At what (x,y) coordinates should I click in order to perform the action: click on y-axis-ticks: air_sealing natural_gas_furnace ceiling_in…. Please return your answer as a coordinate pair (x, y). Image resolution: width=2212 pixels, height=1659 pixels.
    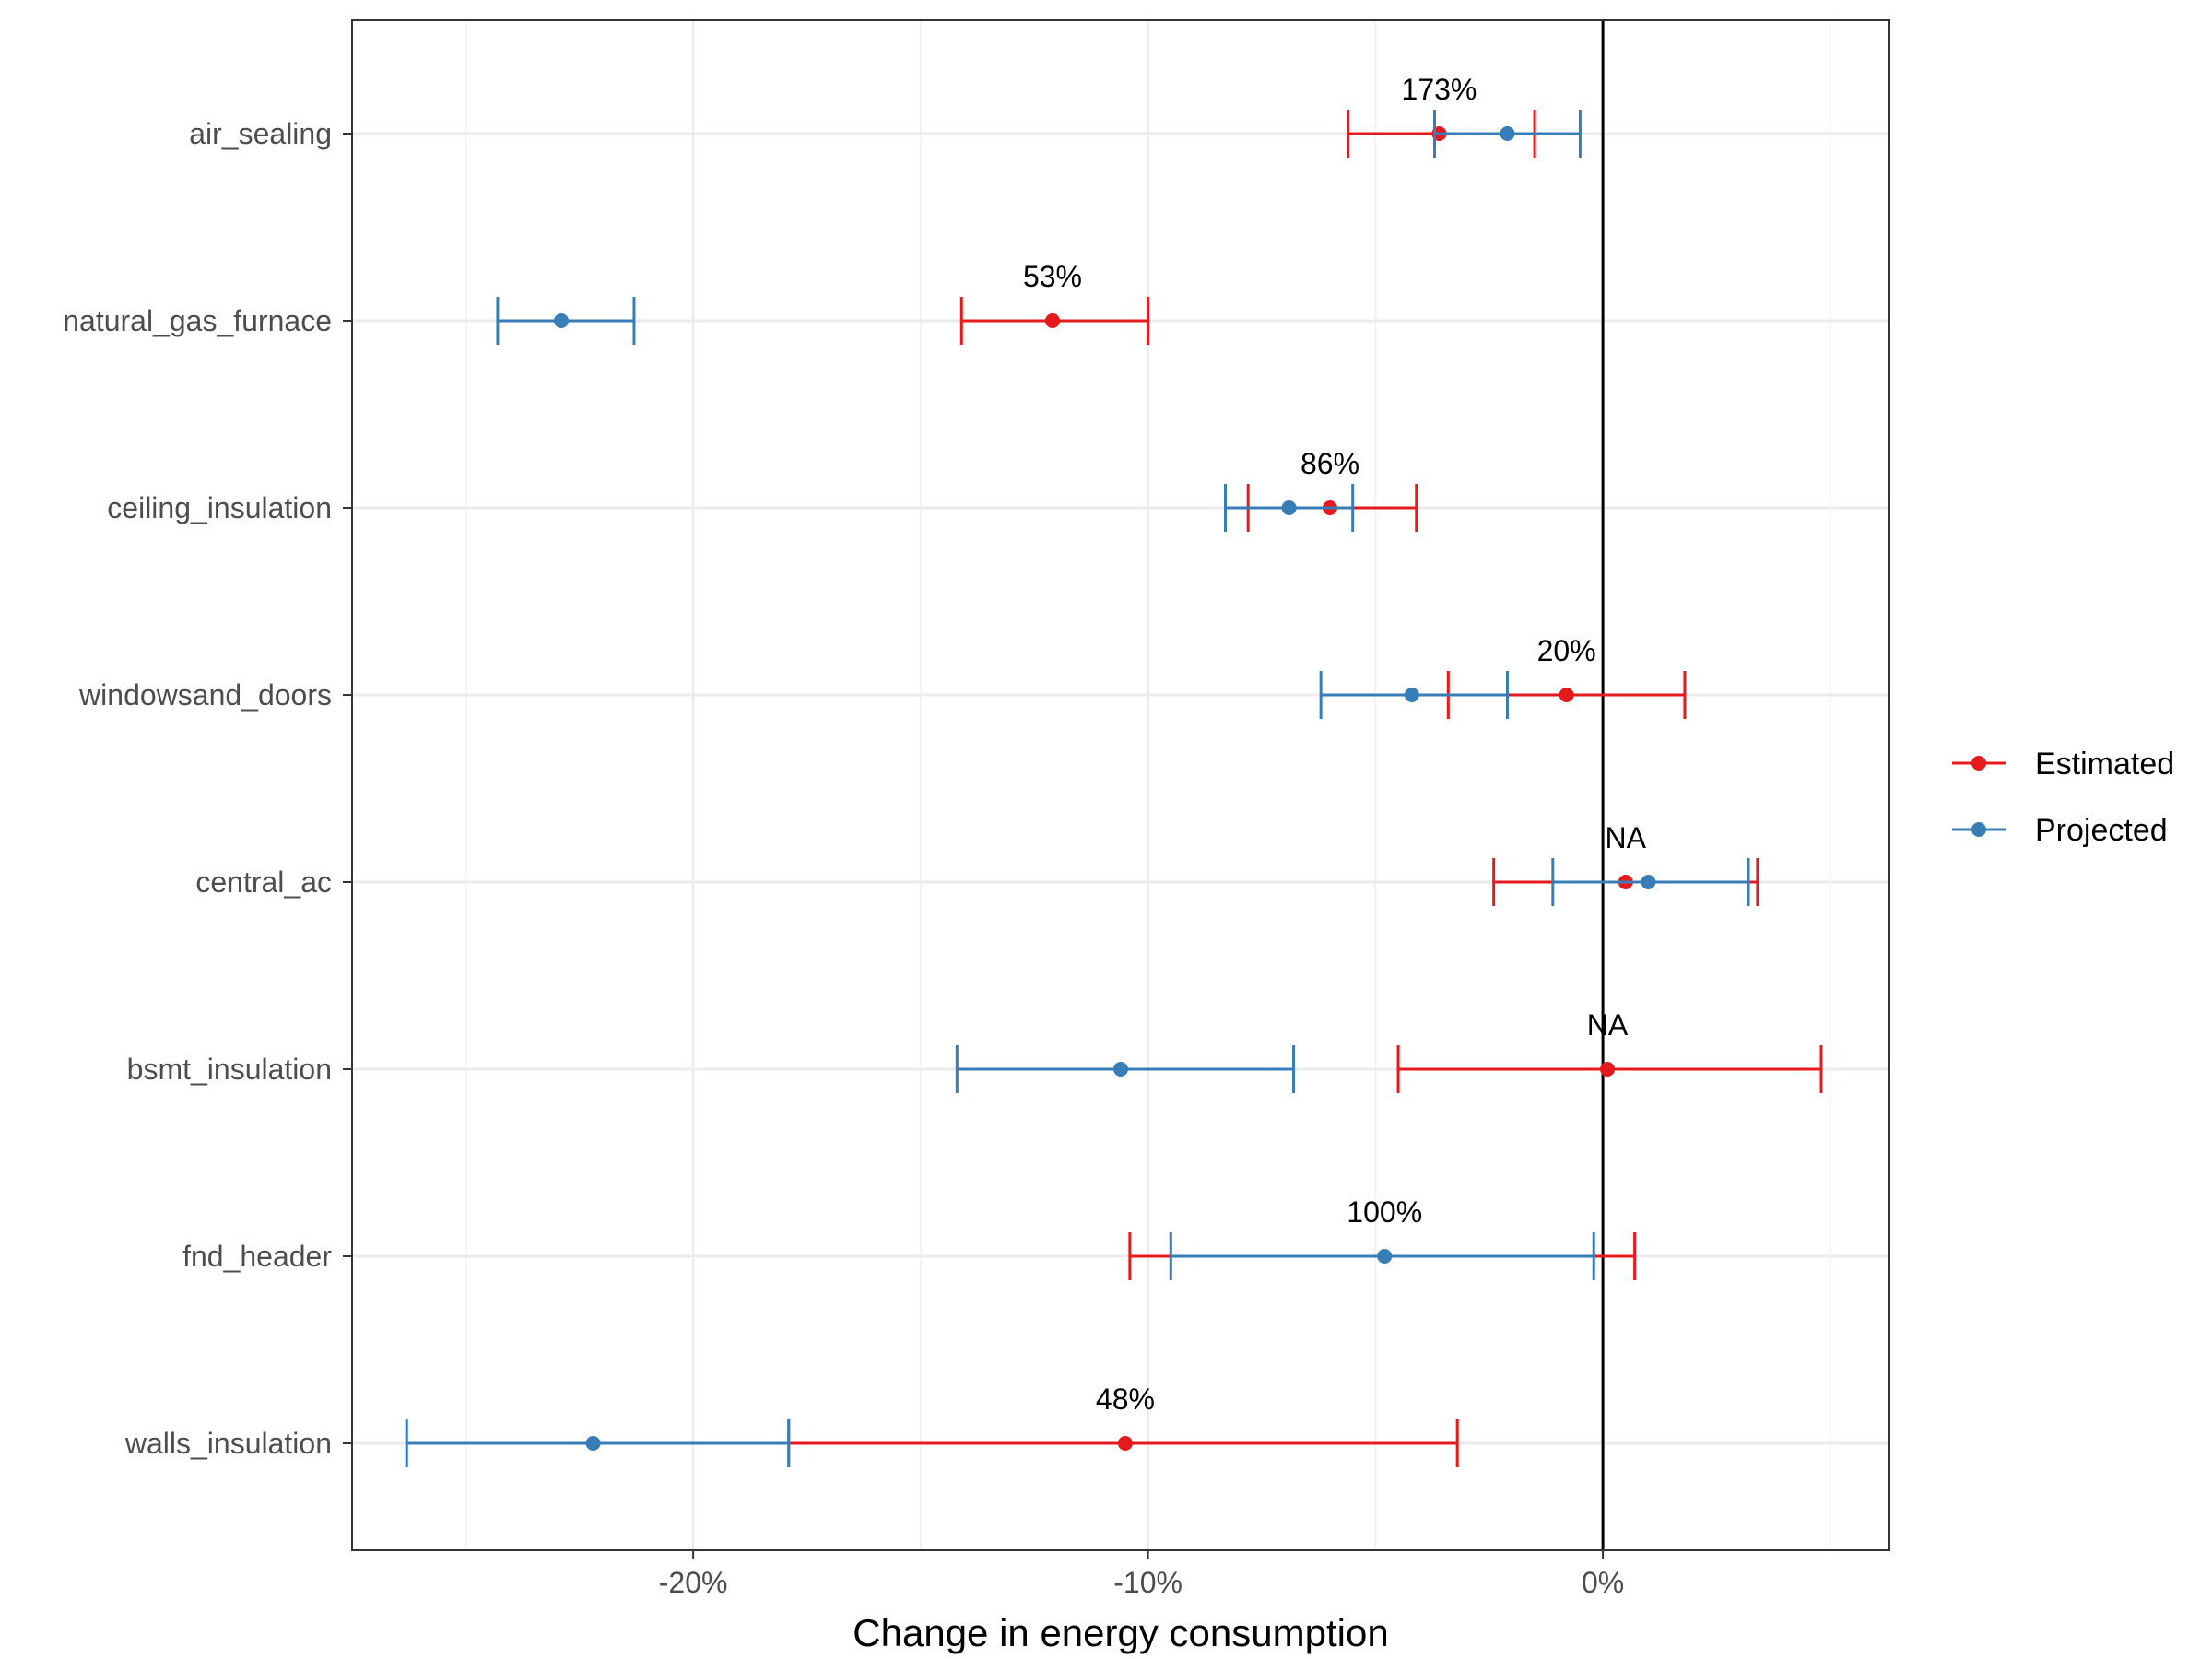
    Looking at the image, I should click on (207, 788).